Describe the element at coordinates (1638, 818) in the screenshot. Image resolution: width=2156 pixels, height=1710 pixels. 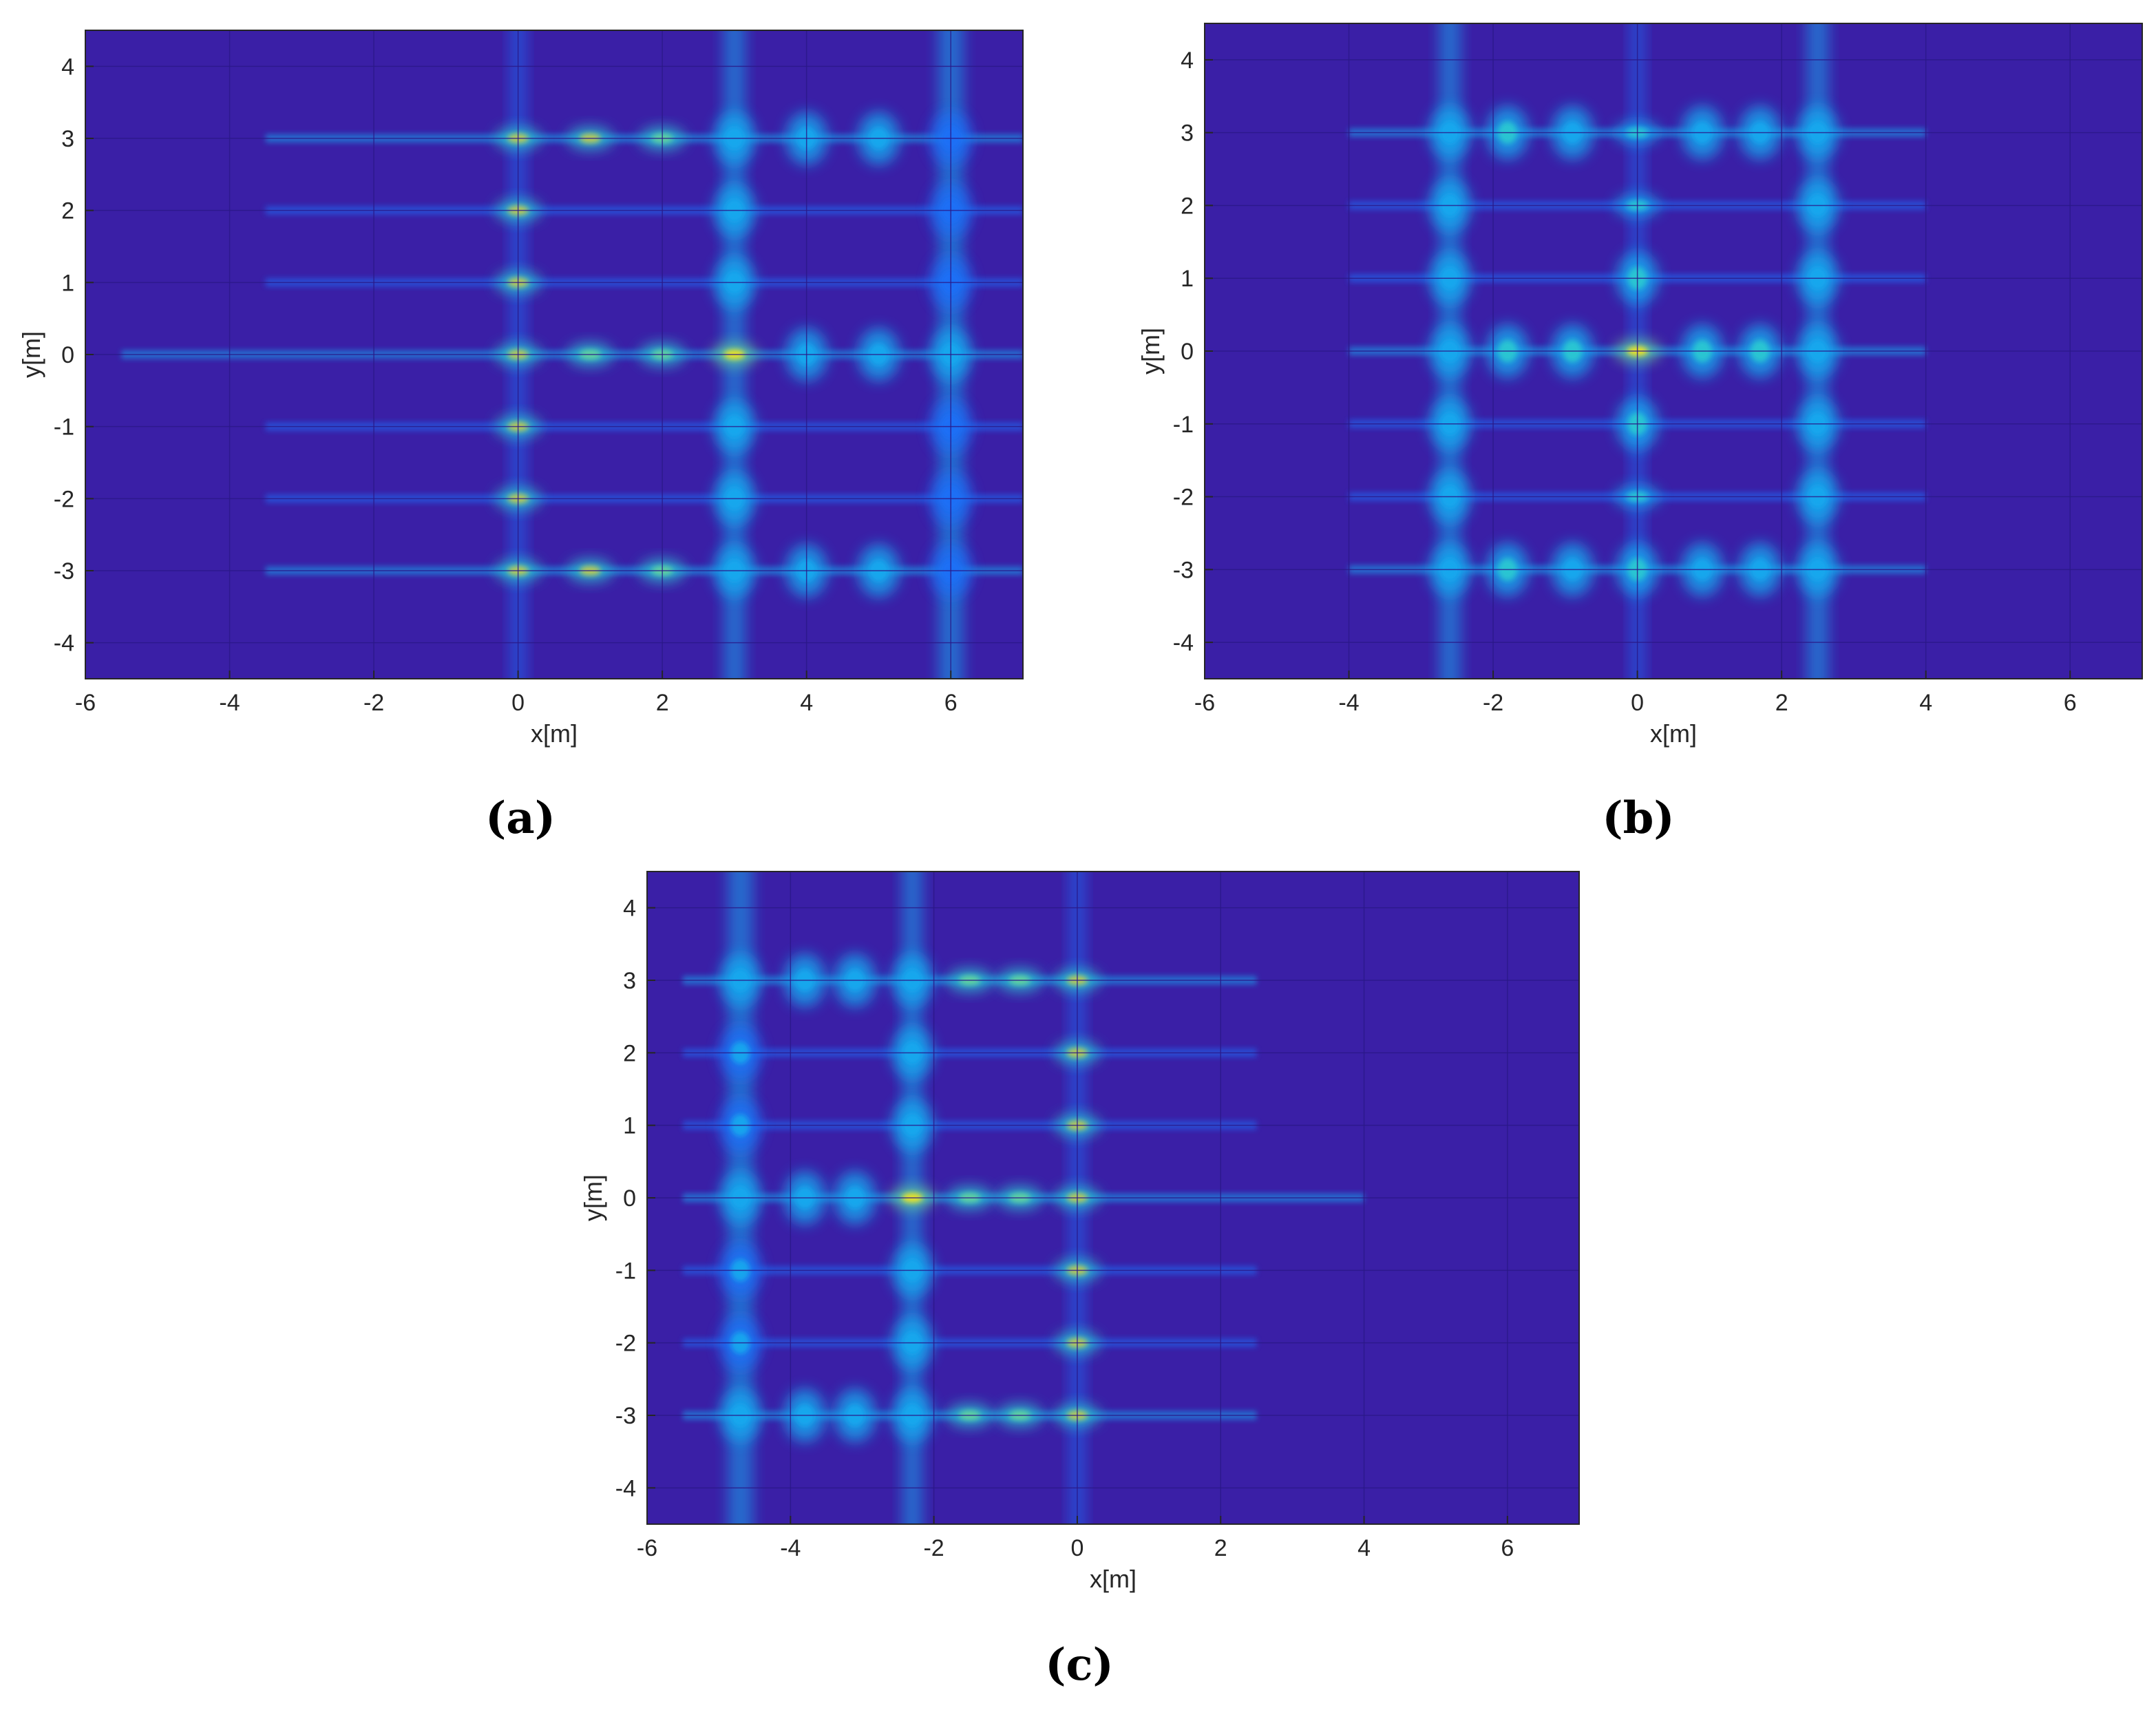
I see `panel-label: (b)` at that location.